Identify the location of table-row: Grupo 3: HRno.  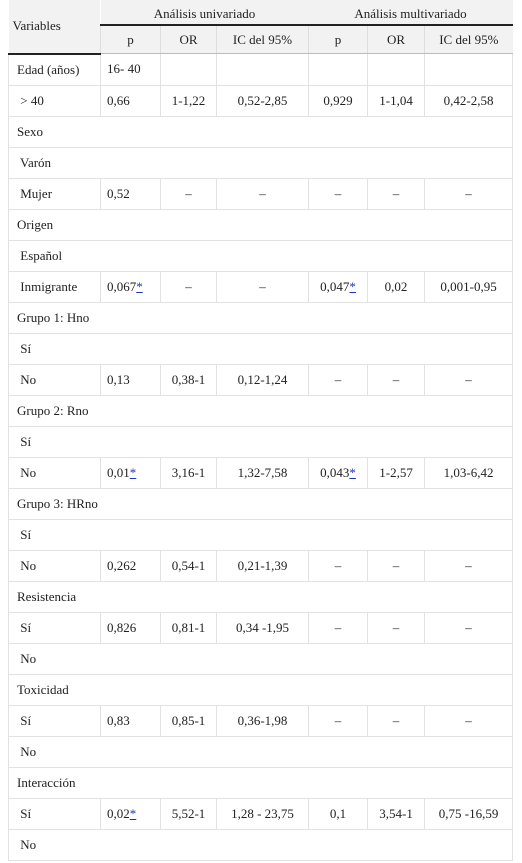
(260, 504).